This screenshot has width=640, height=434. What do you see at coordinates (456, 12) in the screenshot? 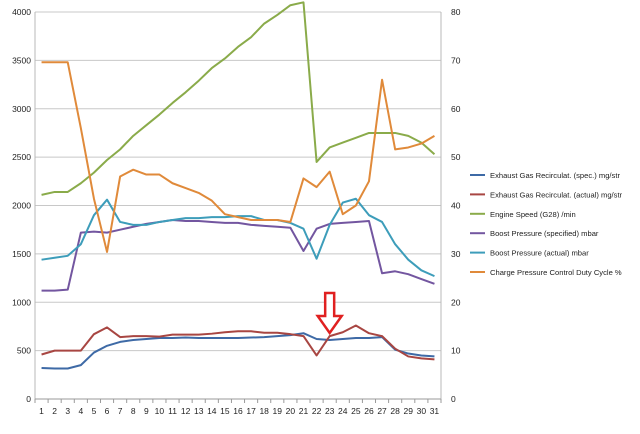
I see `y-right-tick-label: 80` at bounding box center [456, 12].